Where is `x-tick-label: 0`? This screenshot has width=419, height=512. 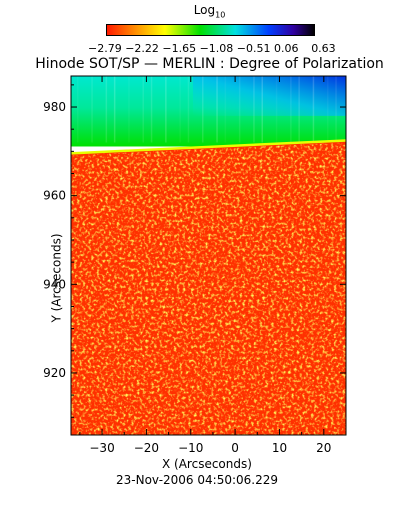
x-tick-label: 0 is located at coordinates (235, 448).